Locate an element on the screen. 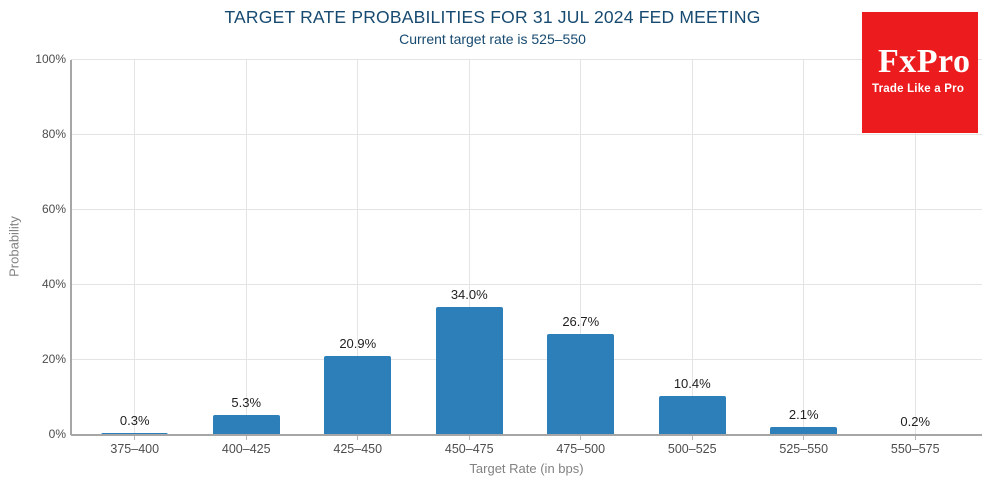 The width and height of the screenshot is (985, 492). y-tick-label: 100% is located at coordinates (50, 59).